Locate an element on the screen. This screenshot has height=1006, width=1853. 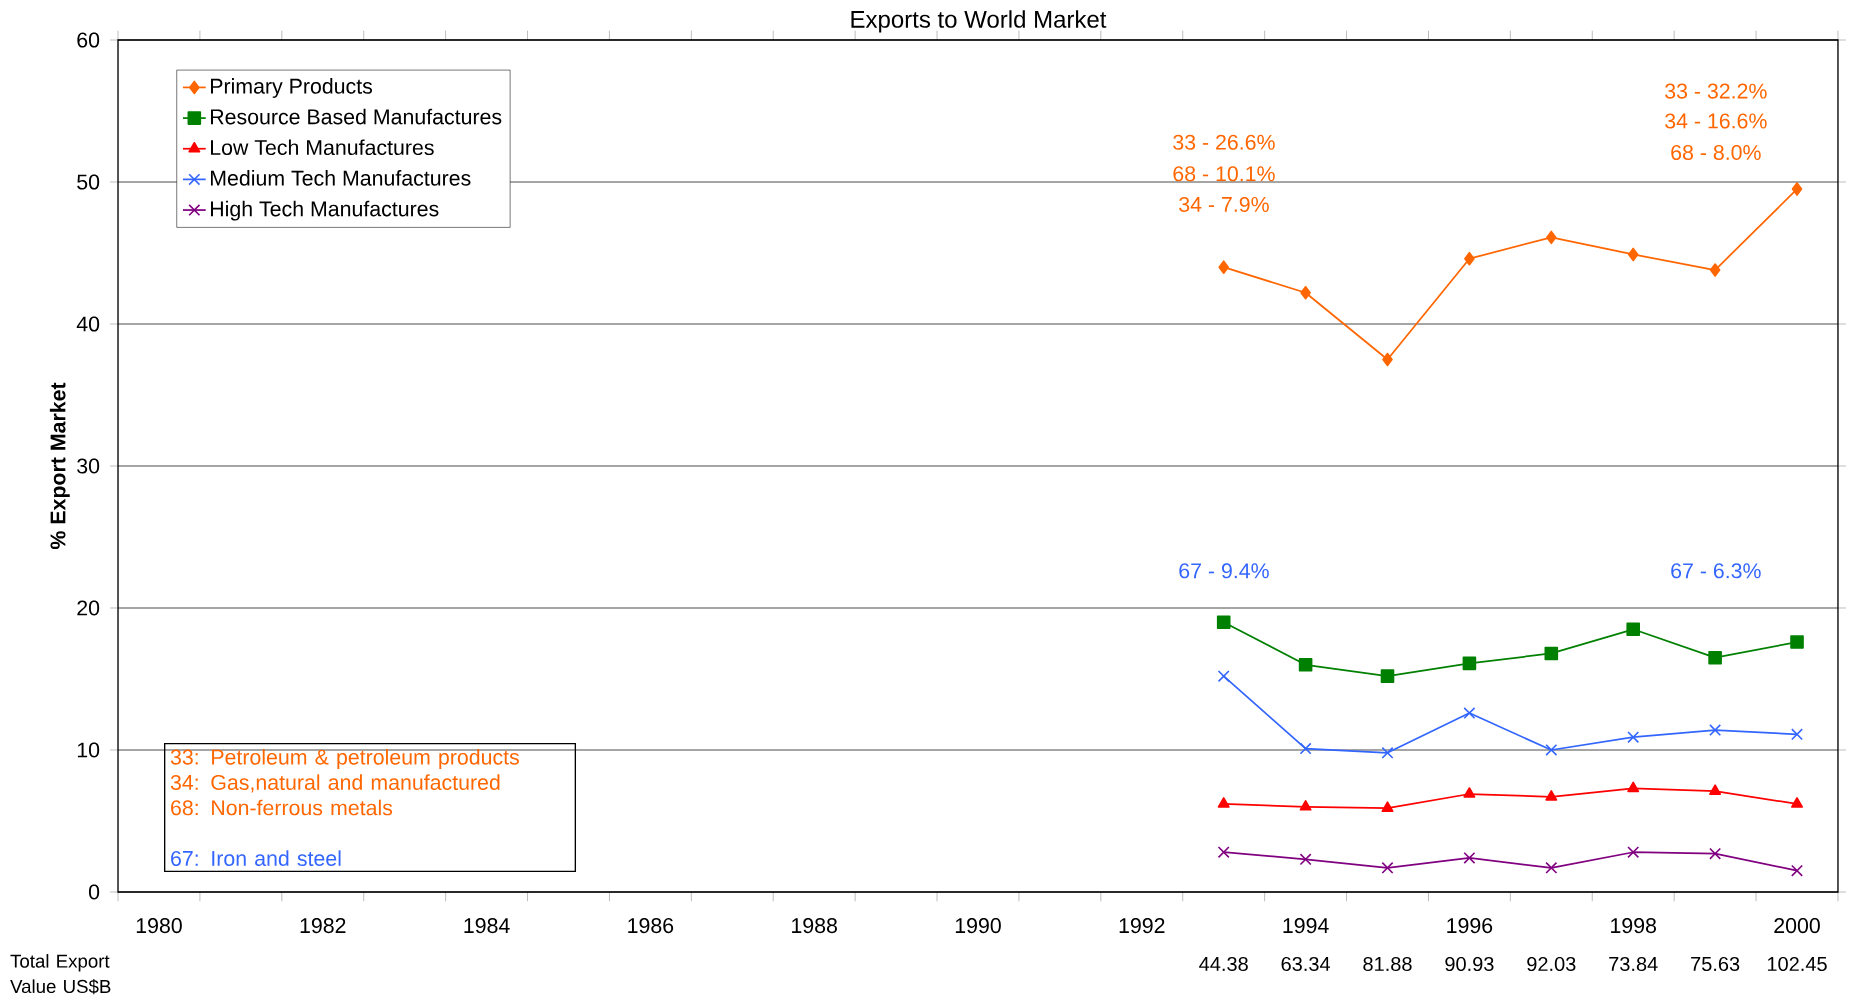
x-tick-label: 1996 is located at coordinates (1470, 926).